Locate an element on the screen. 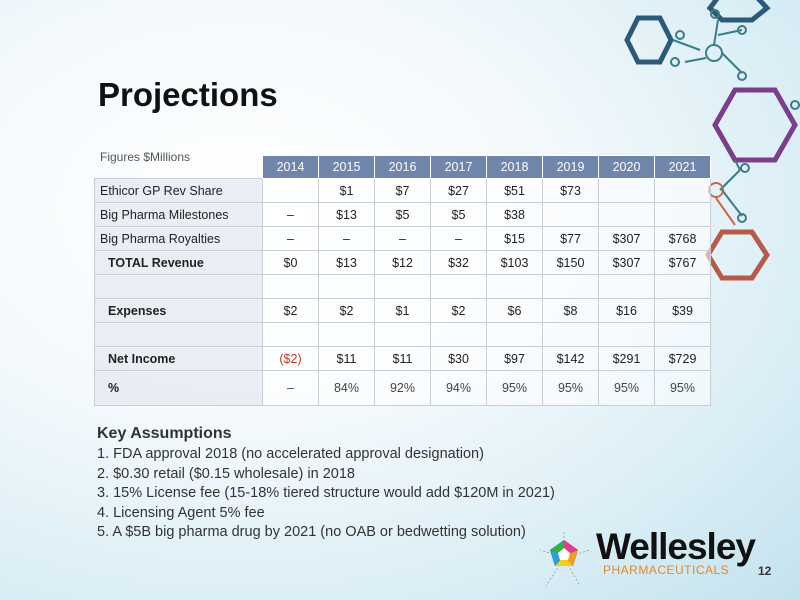 This screenshot has width=800, height=600. table-cell: $51 is located at coordinates (514, 190).